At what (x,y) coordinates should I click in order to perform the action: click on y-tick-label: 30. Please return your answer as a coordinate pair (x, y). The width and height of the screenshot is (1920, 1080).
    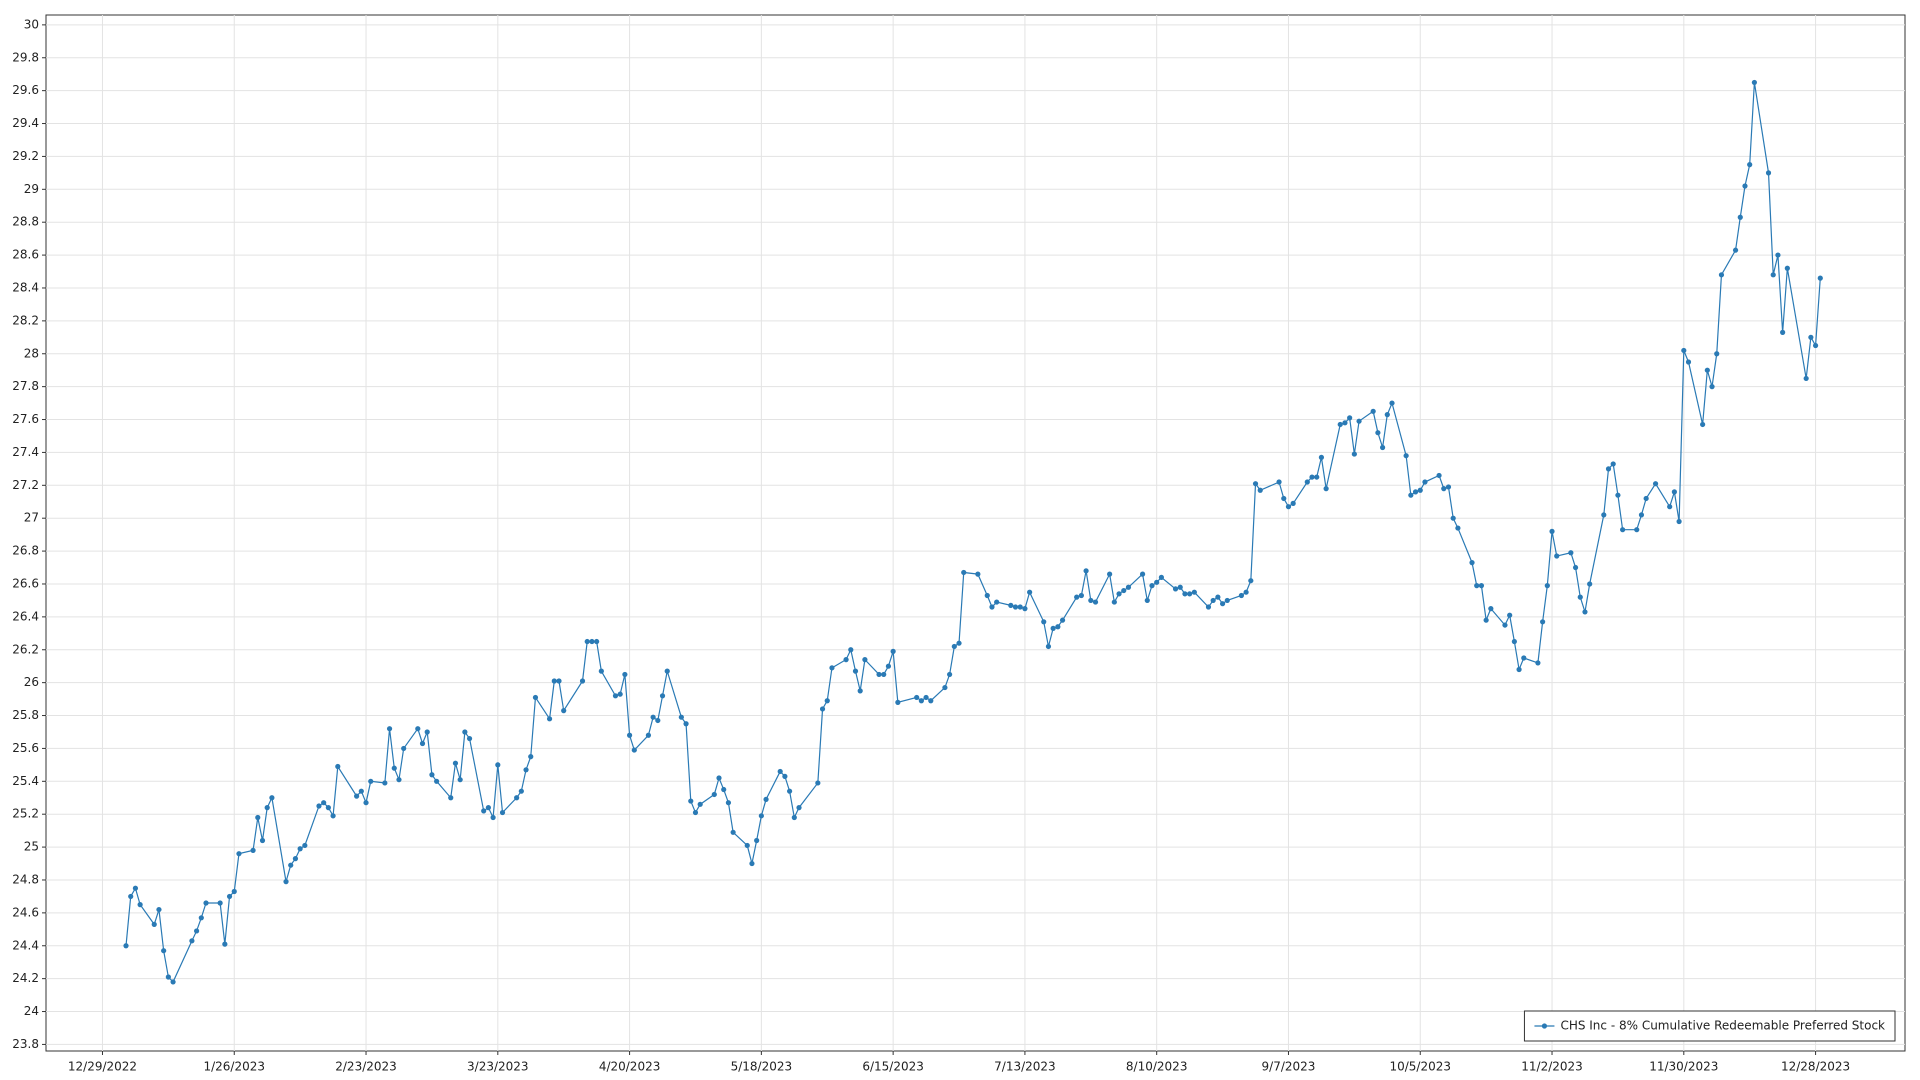
    Looking at the image, I should click on (31, 24).